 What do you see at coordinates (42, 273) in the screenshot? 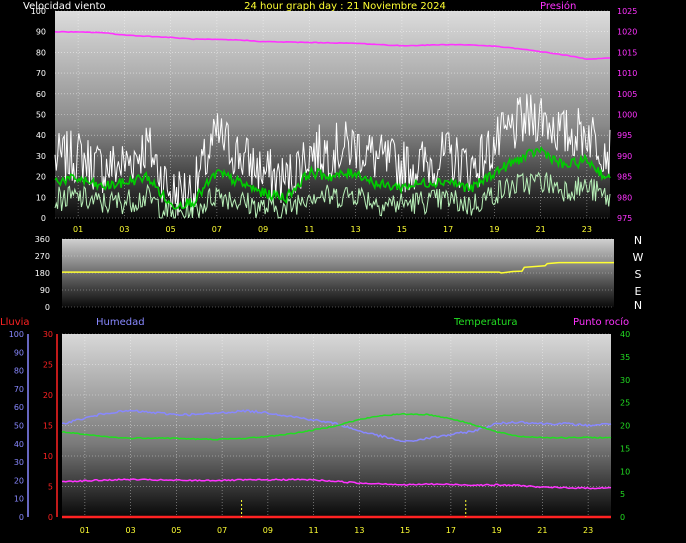
I see `direction-tick-label: 180` at bounding box center [42, 273].